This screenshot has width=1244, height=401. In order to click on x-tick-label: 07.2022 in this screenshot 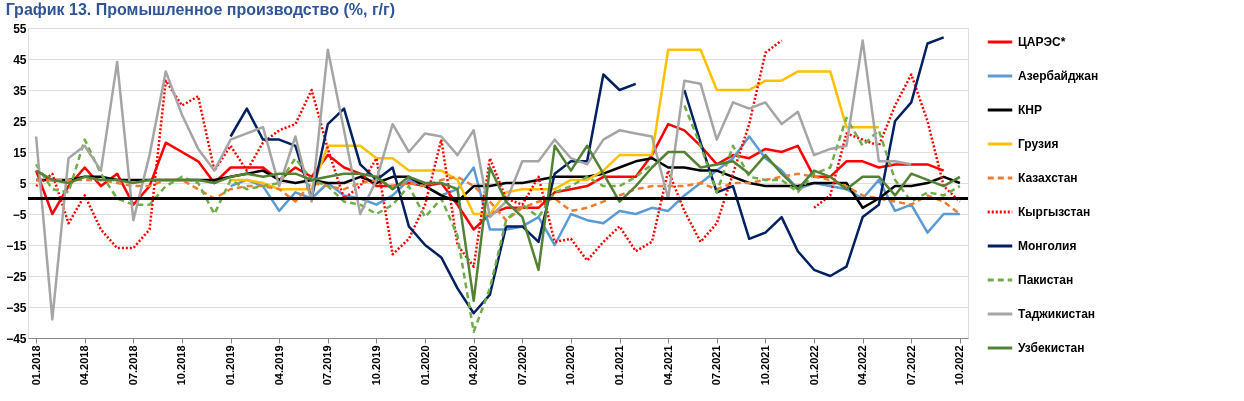, I will do `click(910, 365)`.